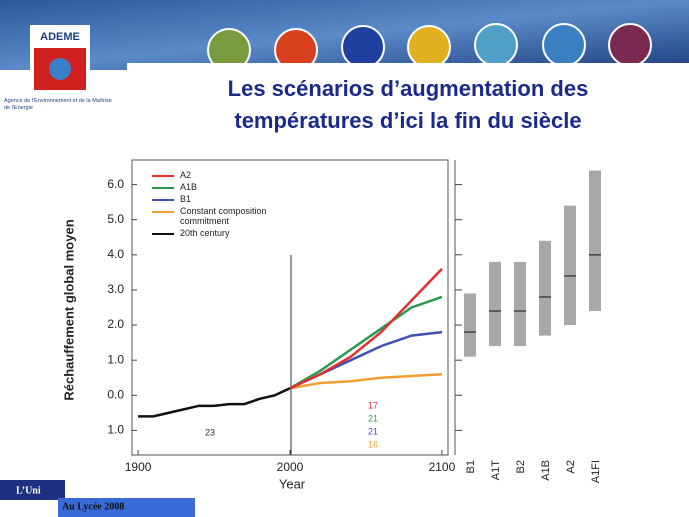 This screenshot has height=517, width=689. What do you see at coordinates (60, 69) in the screenshot?
I see `logo-globe` at bounding box center [60, 69].